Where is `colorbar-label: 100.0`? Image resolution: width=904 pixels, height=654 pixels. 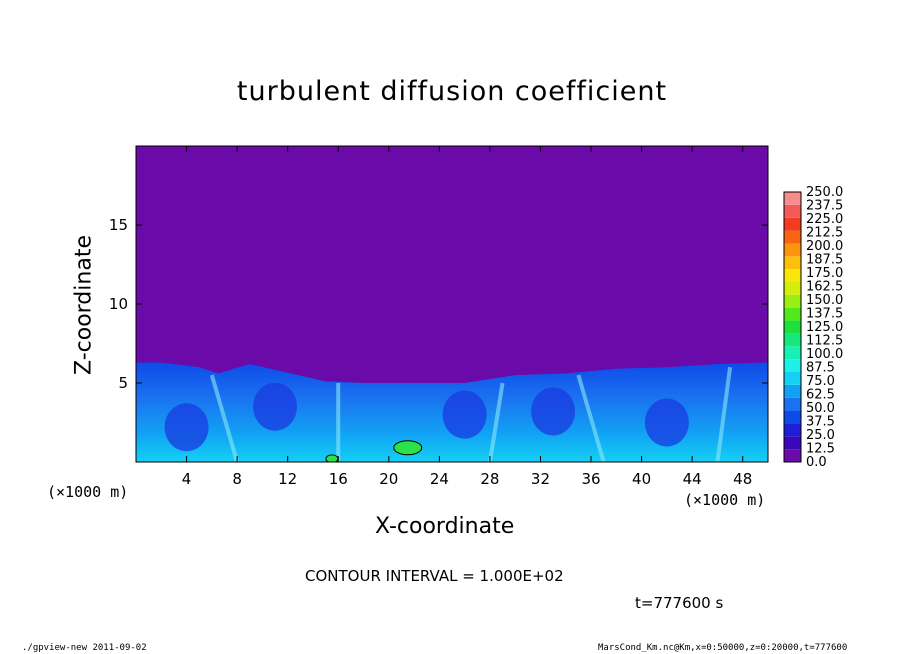
colorbar-label: 100.0 is located at coordinates (824, 354).